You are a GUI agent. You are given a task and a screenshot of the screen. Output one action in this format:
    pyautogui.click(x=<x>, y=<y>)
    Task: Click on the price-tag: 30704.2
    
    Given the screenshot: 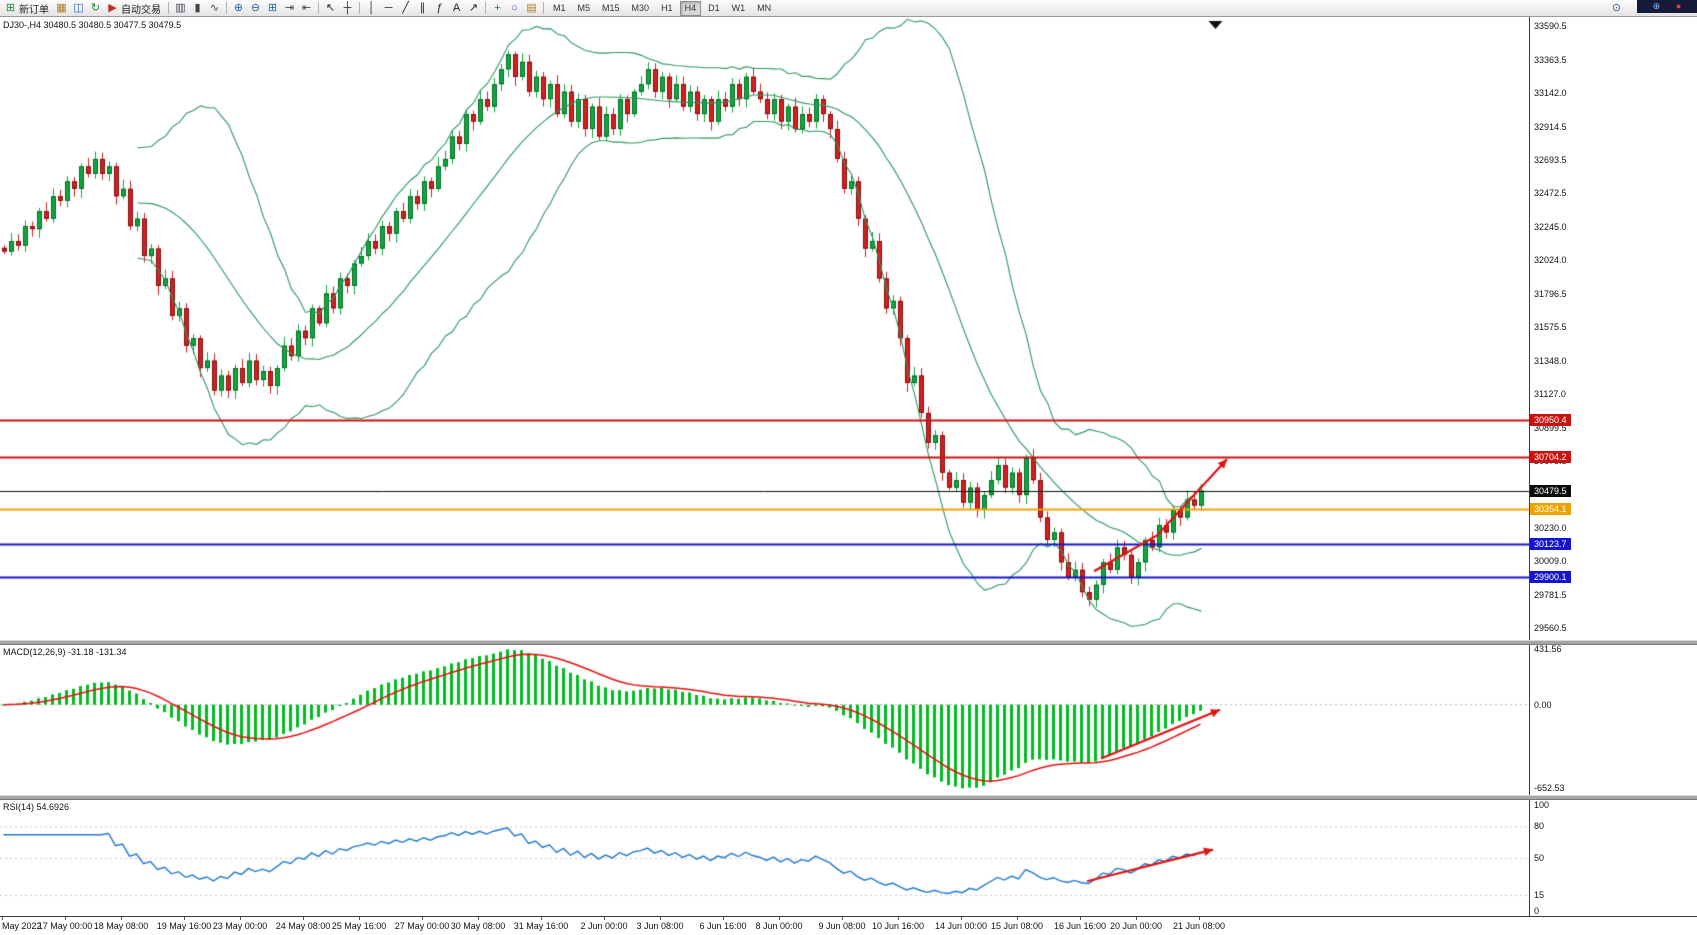 What is the action you would take?
    pyautogui.click(x=1550, y=457)
    